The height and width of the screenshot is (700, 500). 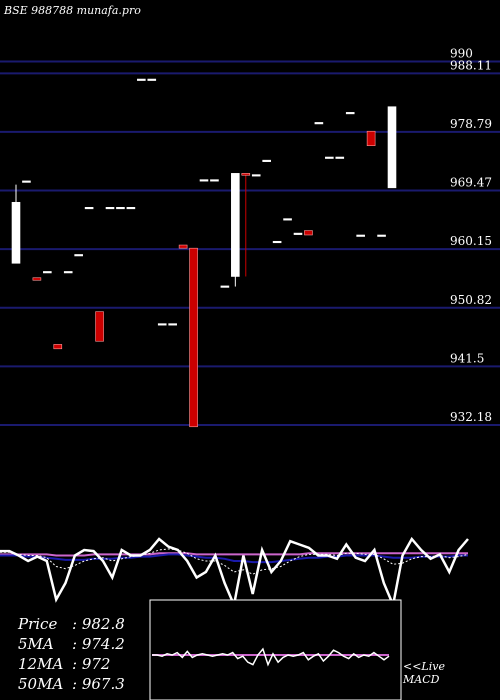 I want to click on y-tick-label: 932.18, so click(x=471, y=417).